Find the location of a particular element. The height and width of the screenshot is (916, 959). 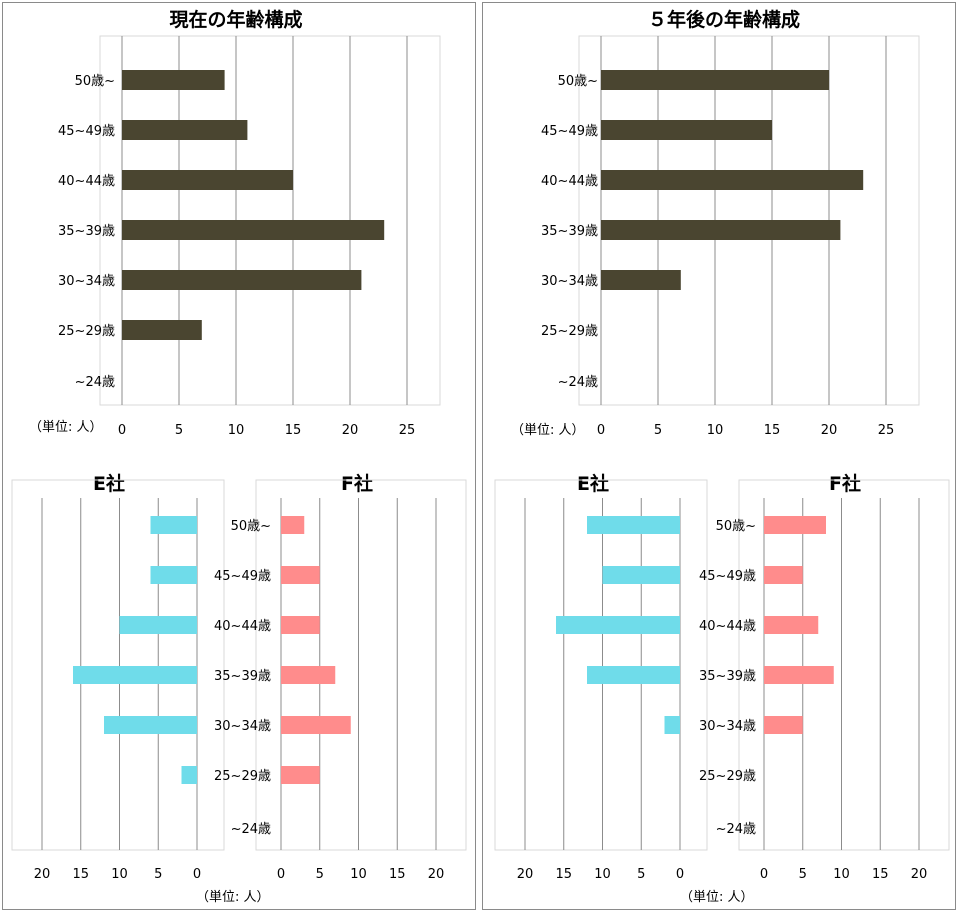

chart-title: F社 is located at coordinates (845, 483).